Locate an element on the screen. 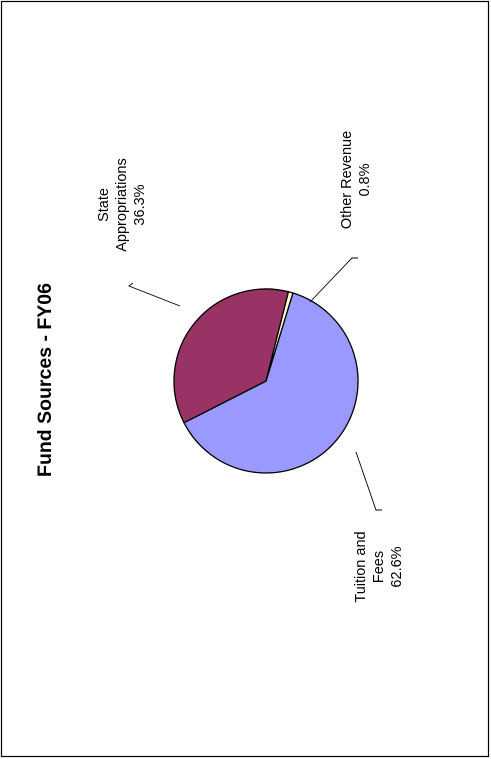 Image resolution: width=491 pixels, height=759 pixels. state-appropriations-name-line2: Appropriations is located at coordinates (122, 205).